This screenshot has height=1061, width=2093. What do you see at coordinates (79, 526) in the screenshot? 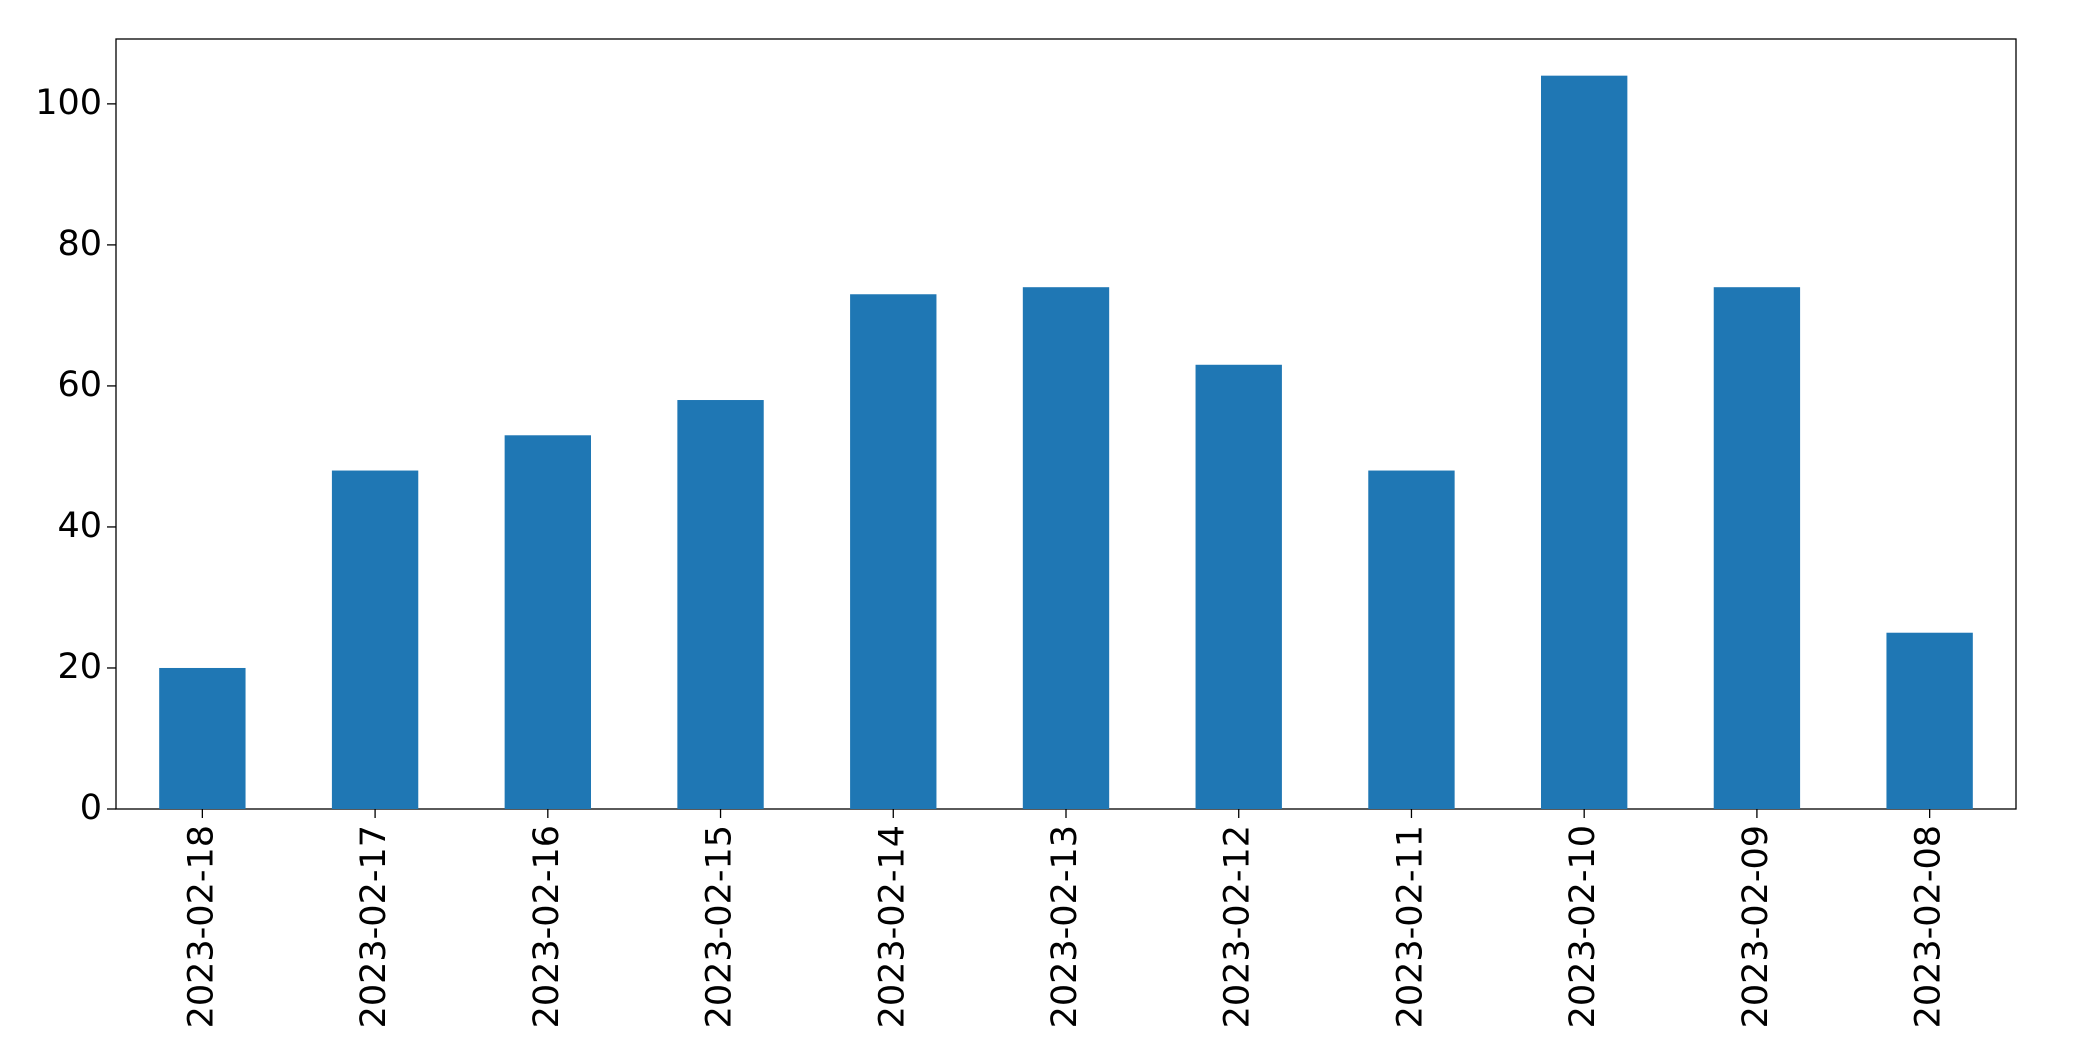
I see `y-tick-label: 40` at bounding box center [79, 526].